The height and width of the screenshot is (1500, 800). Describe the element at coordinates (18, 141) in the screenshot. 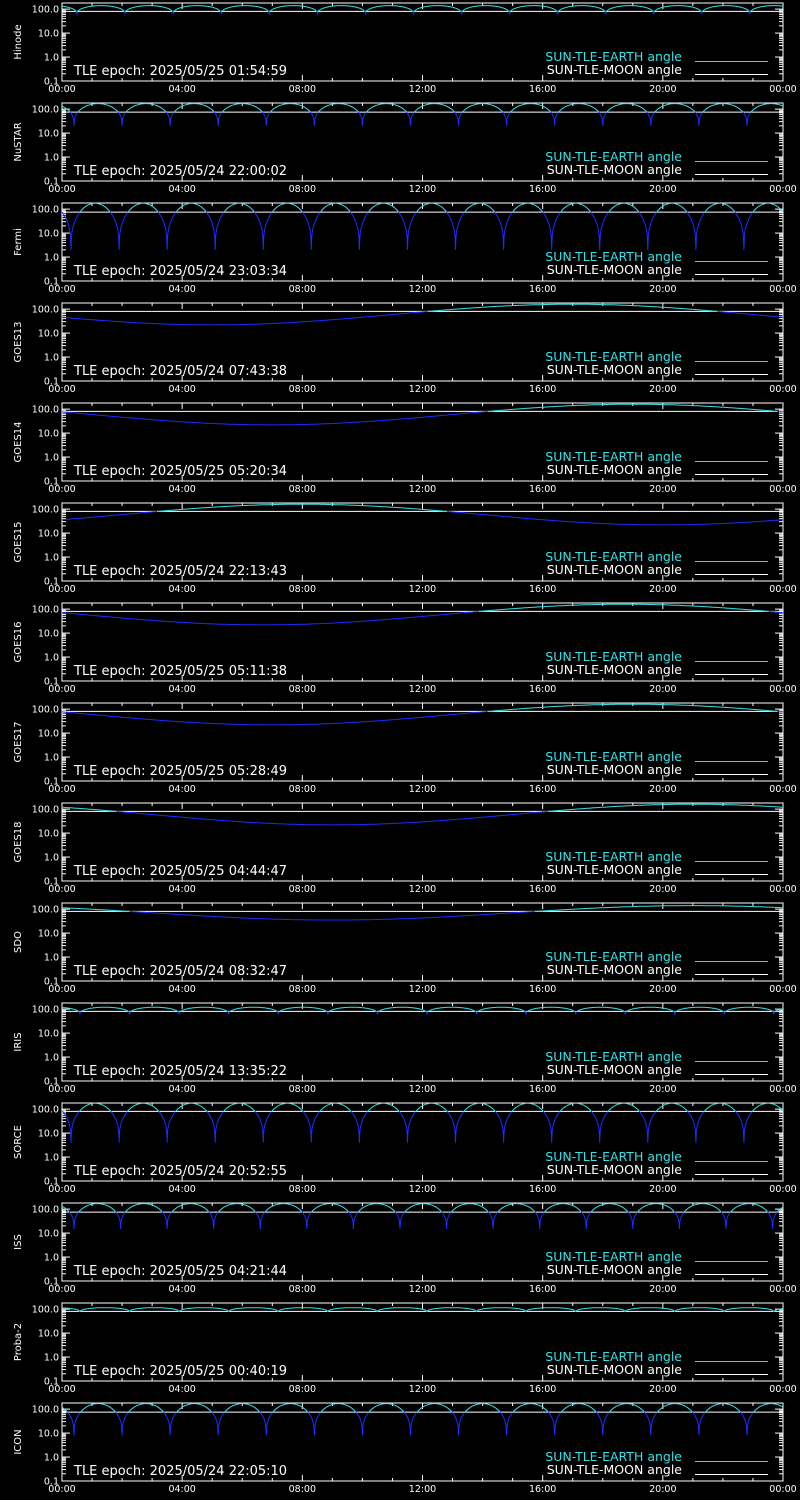

I see `satellite-label: NuSTAR` at that location.